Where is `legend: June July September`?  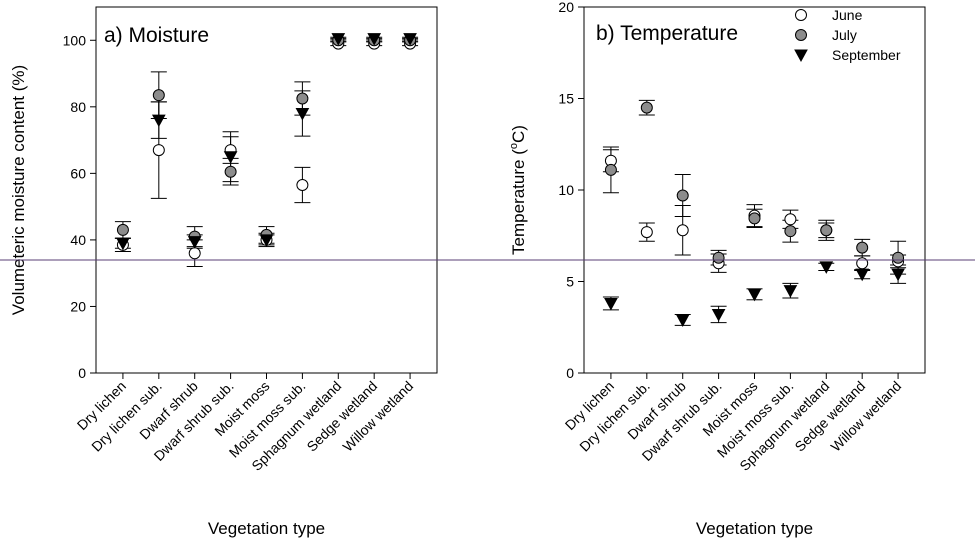 legend: June July September is located at coordinates (847, 35).